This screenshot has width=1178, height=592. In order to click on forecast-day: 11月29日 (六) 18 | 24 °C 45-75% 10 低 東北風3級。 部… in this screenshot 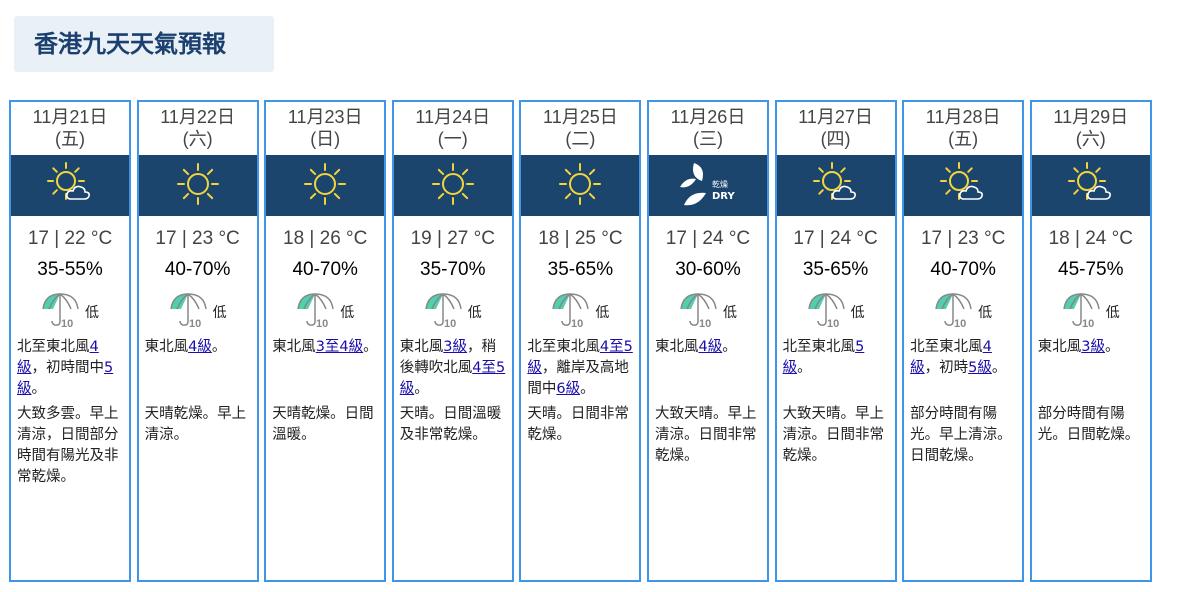, I will do `click(1090, 341)`.